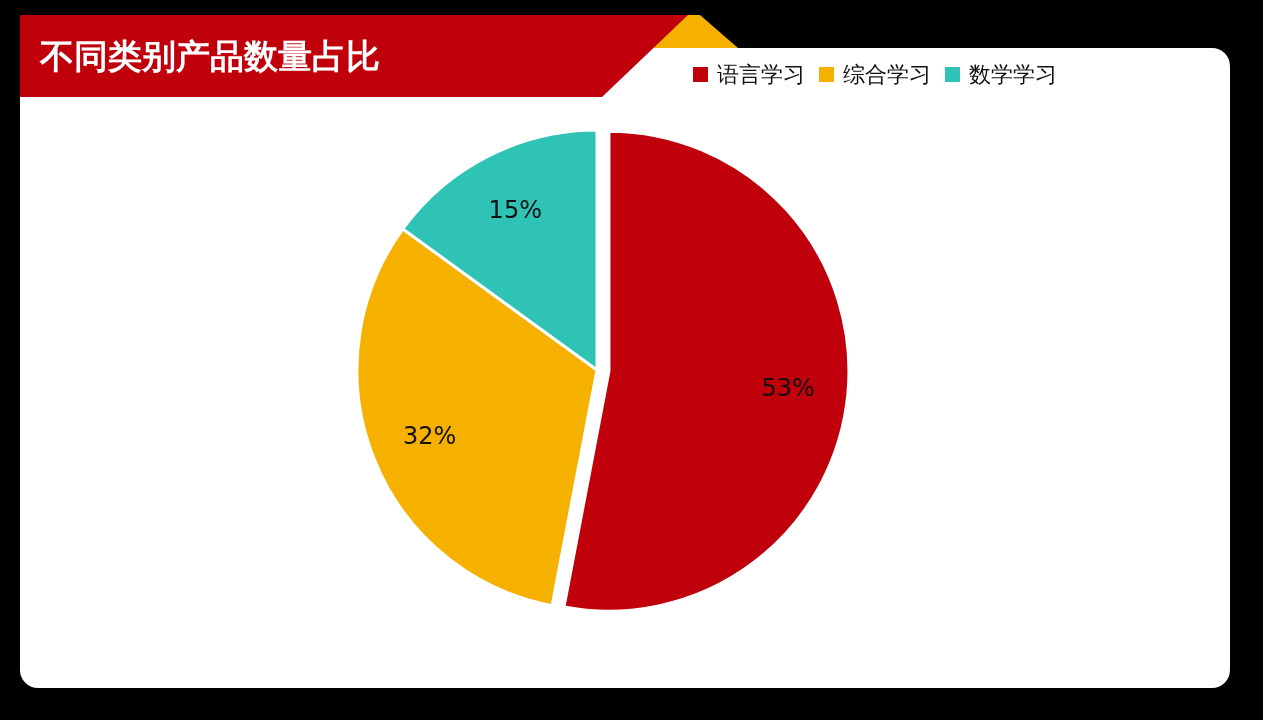 Image resolution: width=1263 pixels, height=720 pixels. I want to click on data-label: 53%, so click(788, 388).